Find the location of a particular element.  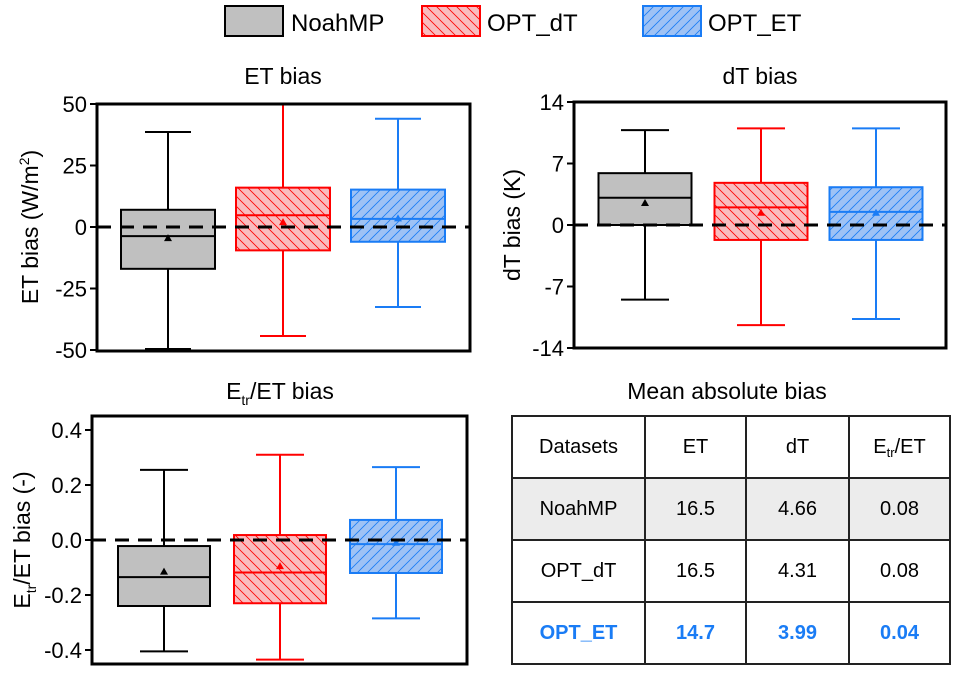

cell-dataset: OPT_dT is located at coordinates (578, 571).